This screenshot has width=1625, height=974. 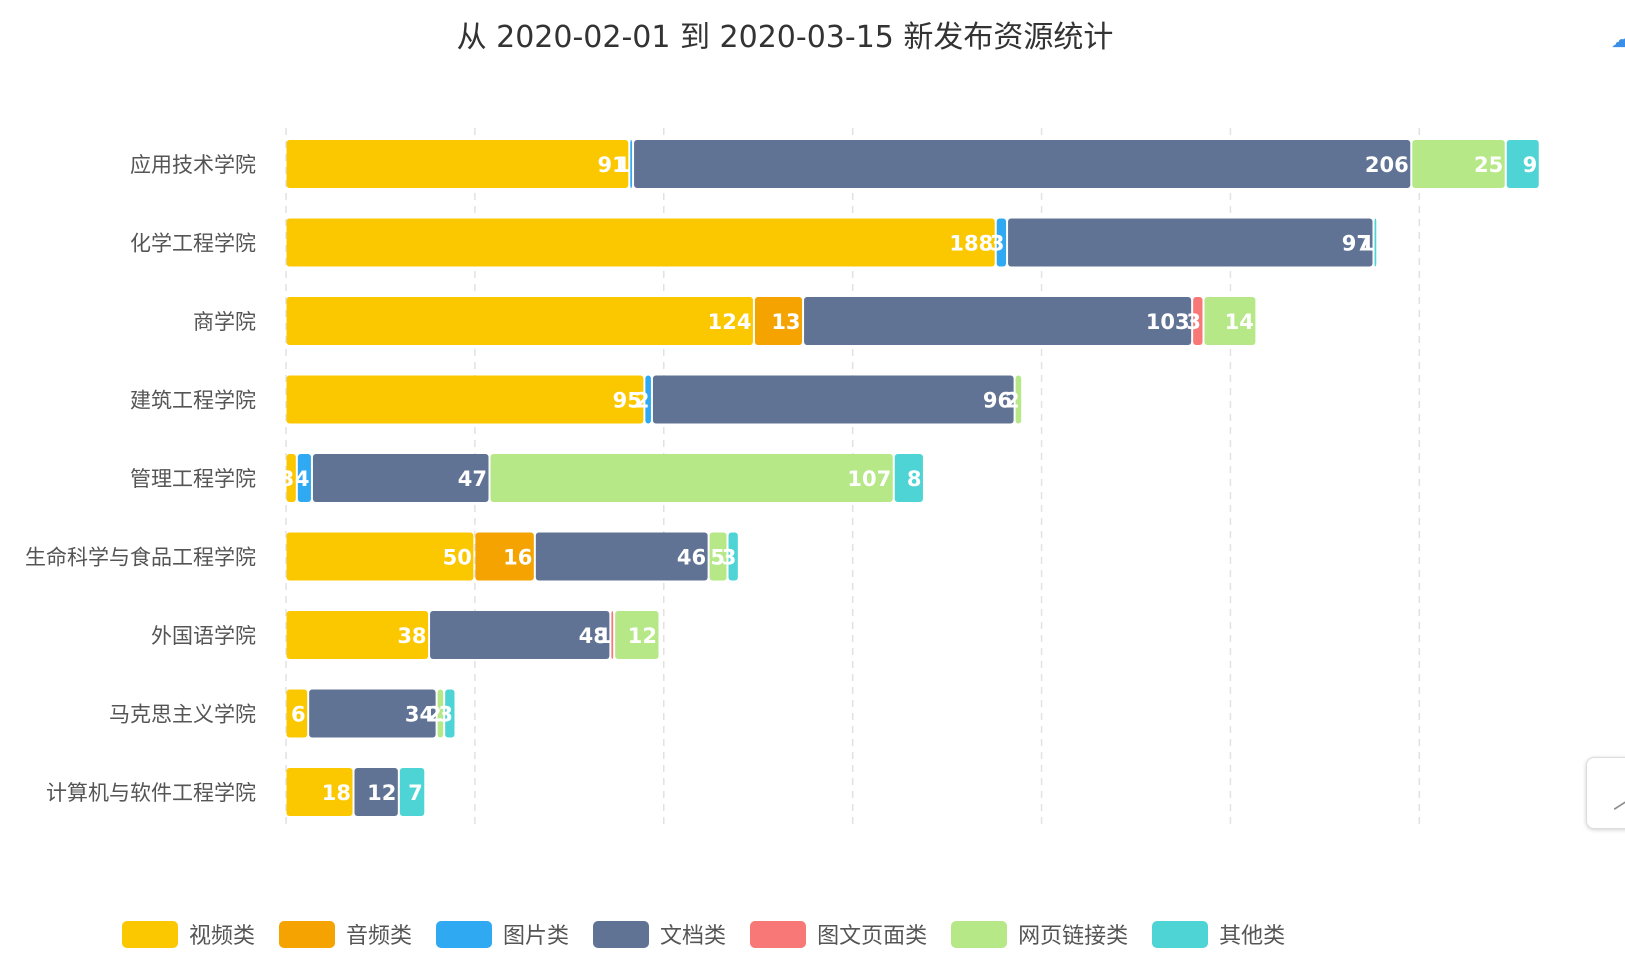 I want to click on legend-label: 文档类, so click(x=693, y=936).